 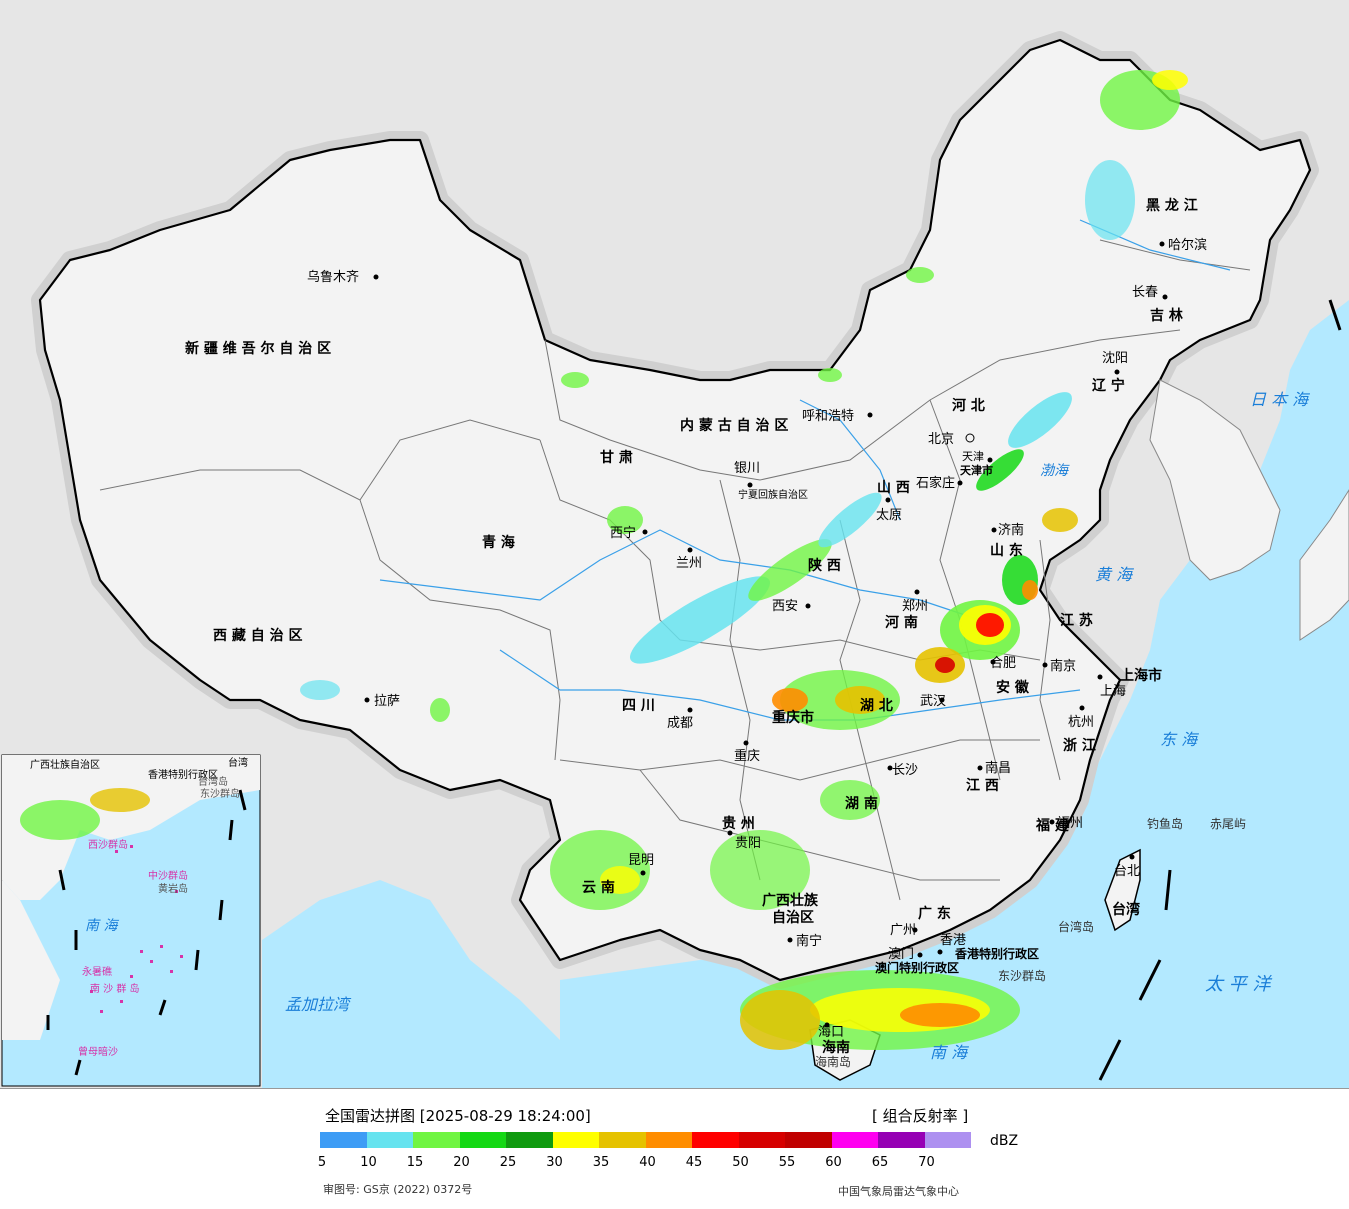 I want to click on label-chongqing: 重庆市, so click(x=793, y=717).